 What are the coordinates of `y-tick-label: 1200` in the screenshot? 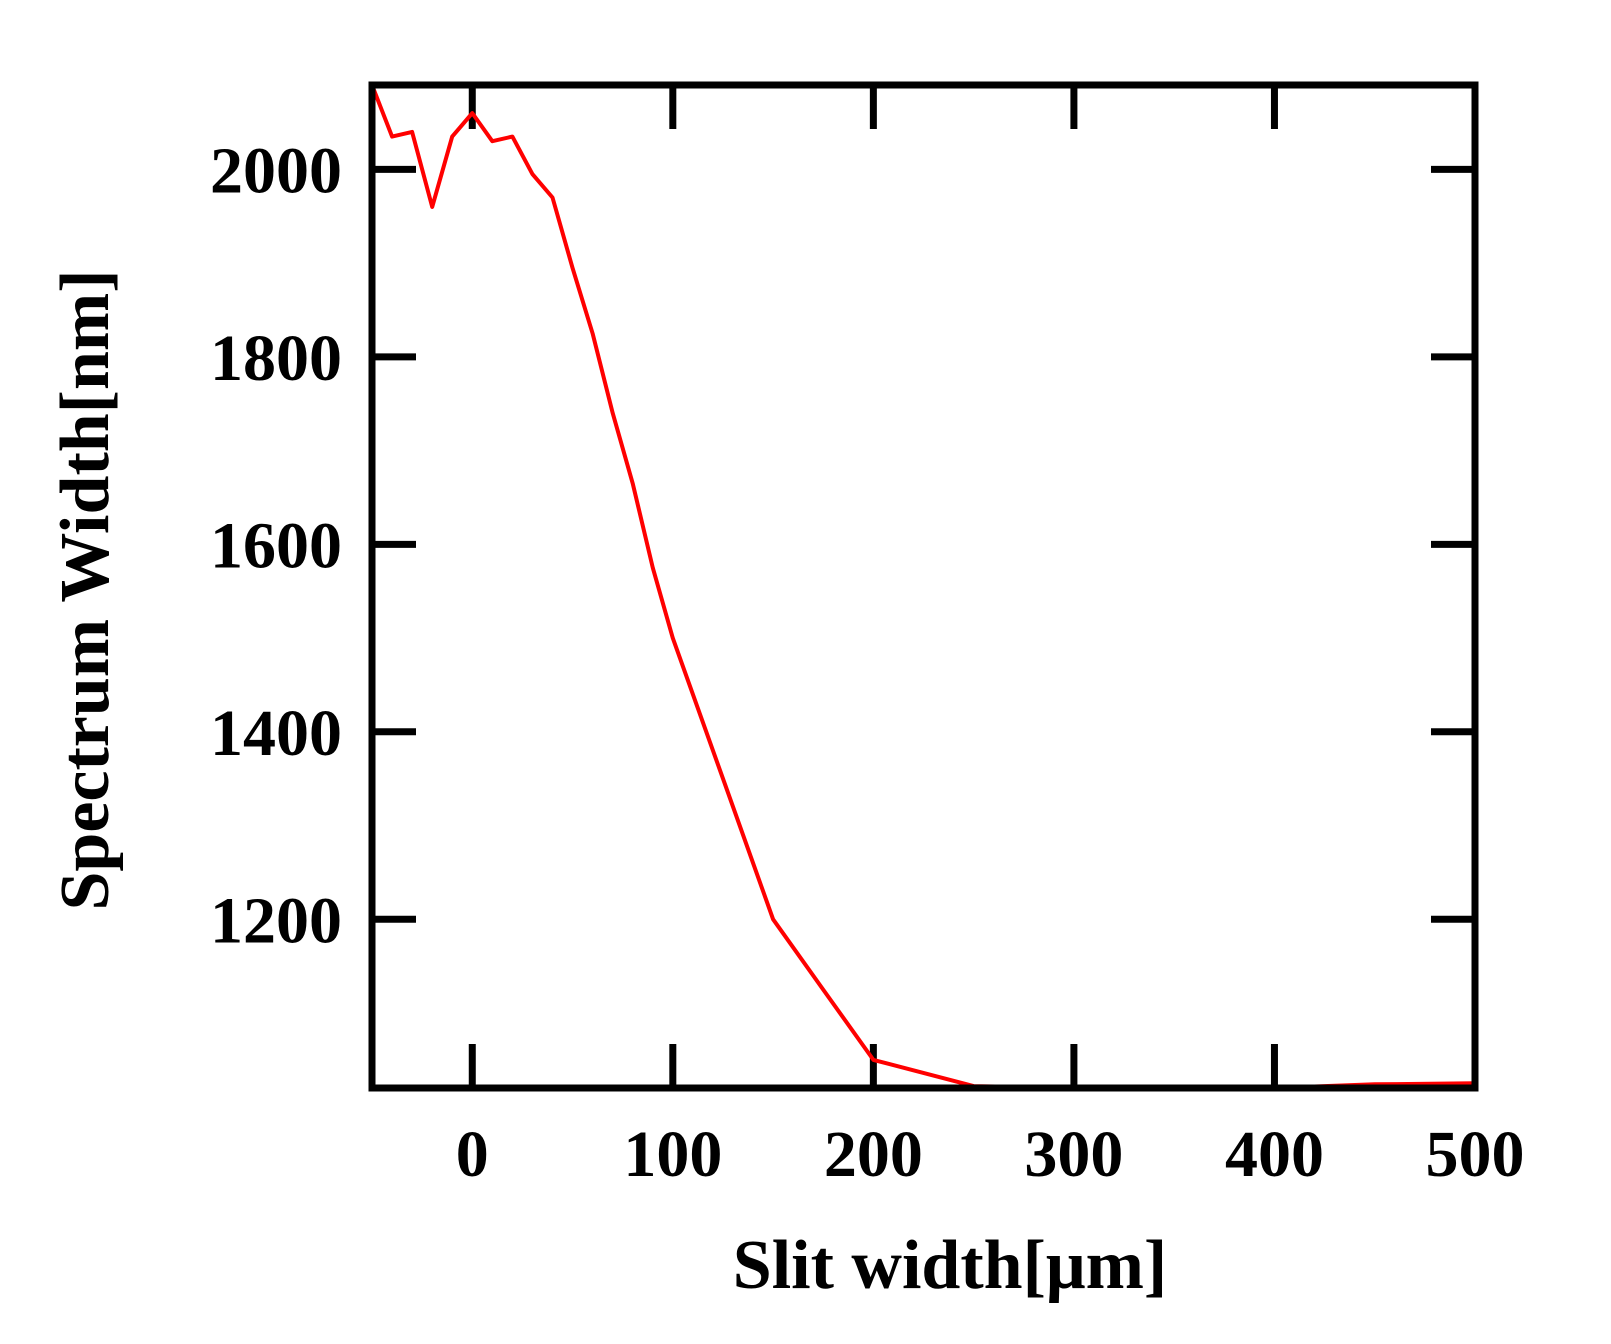 It's located at (276, 920).